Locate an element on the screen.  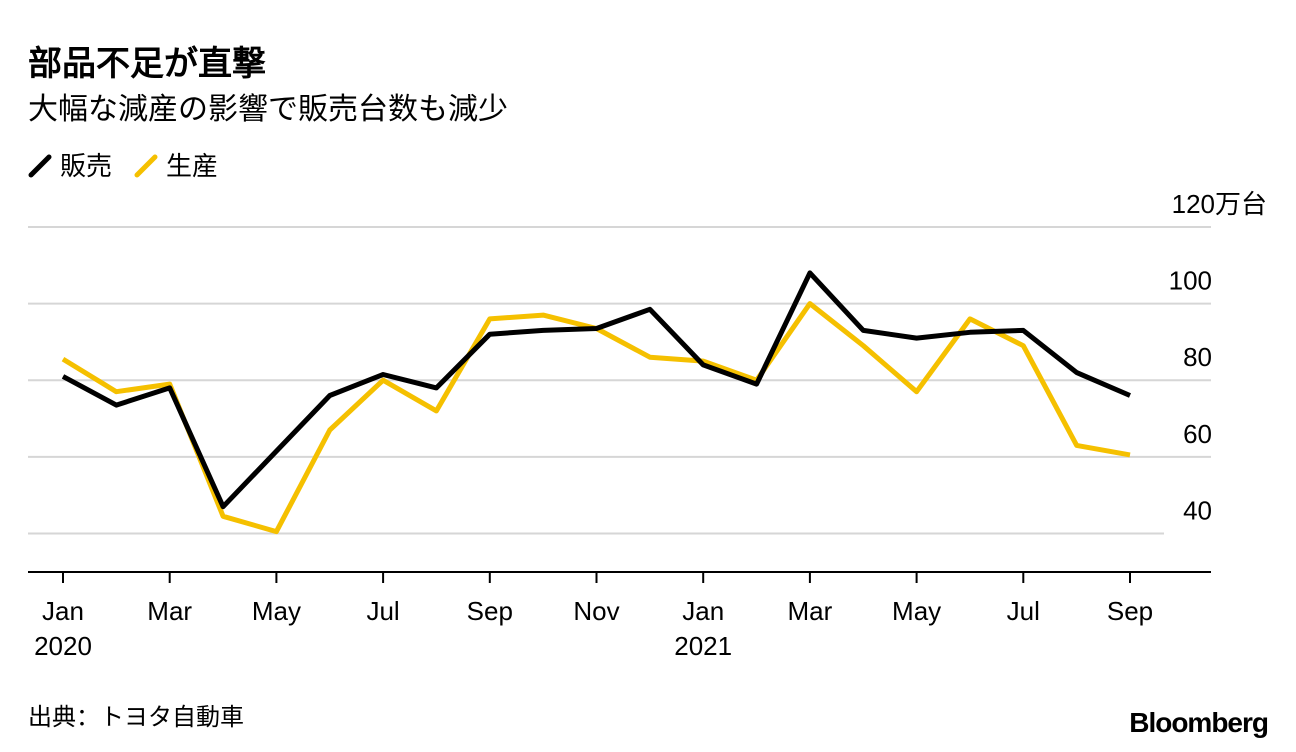
legend-production-swatch is located at coordinates (146, 165).